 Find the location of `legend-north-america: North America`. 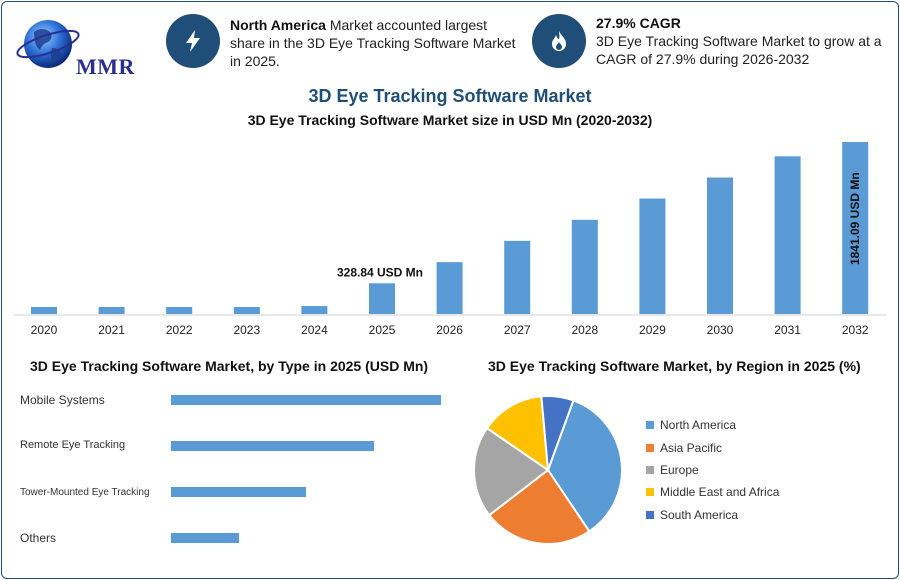

legend-north-america: North America is located at coordinates (691, 425).